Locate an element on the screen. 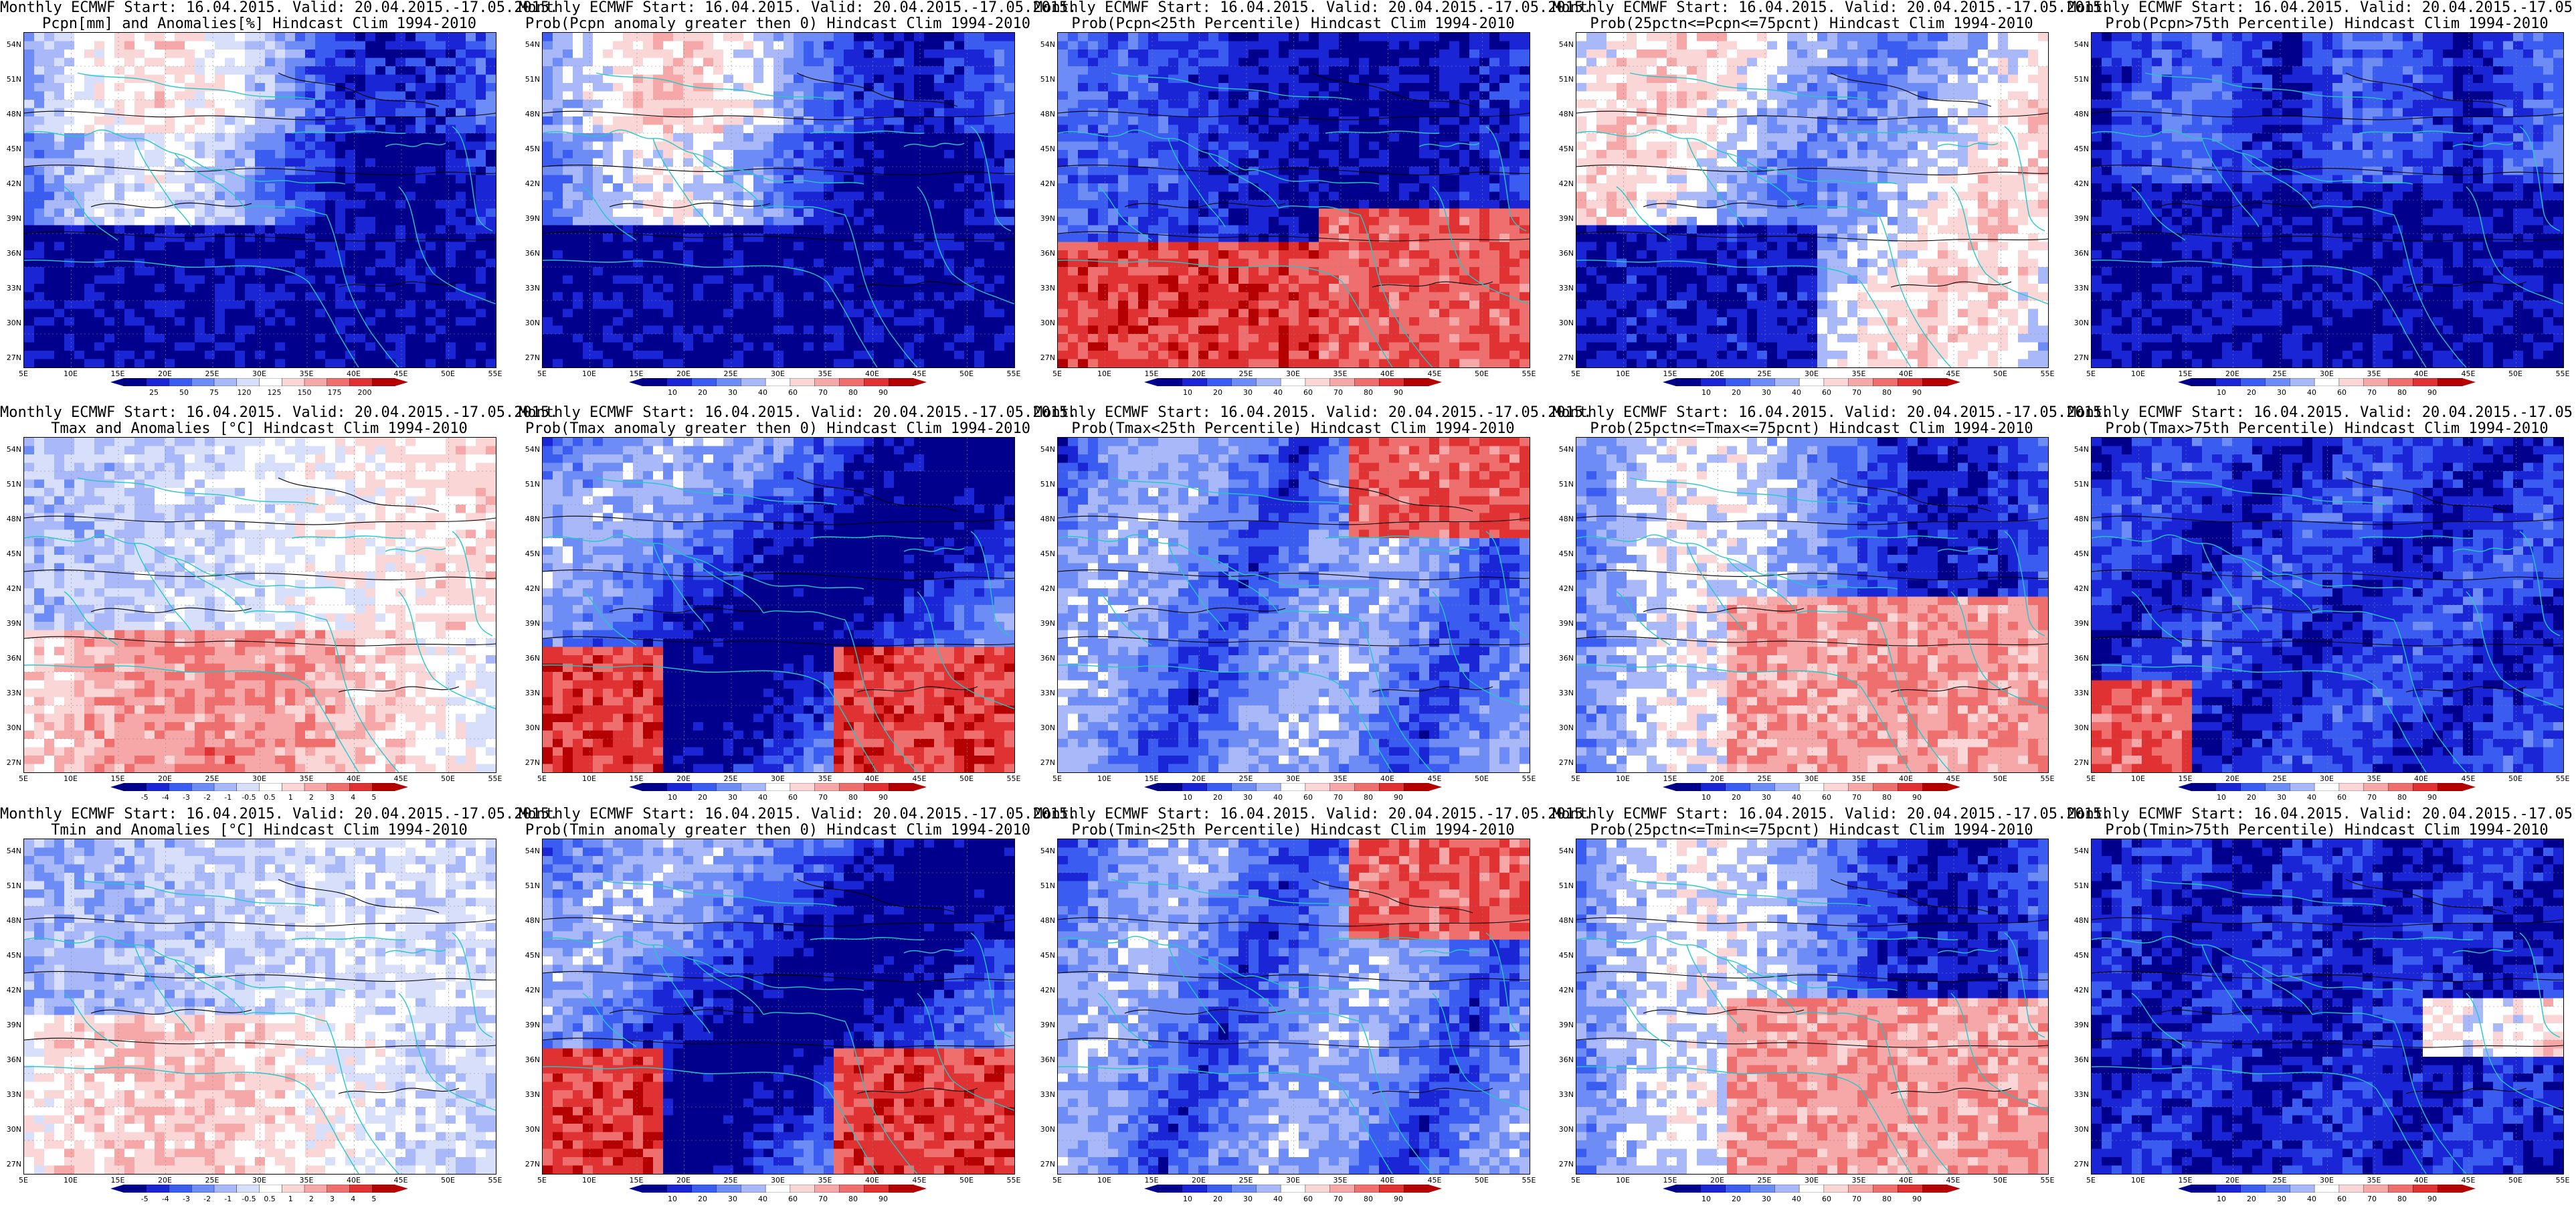  colorbar-label: -4 is located at coordinates (165, 1199).